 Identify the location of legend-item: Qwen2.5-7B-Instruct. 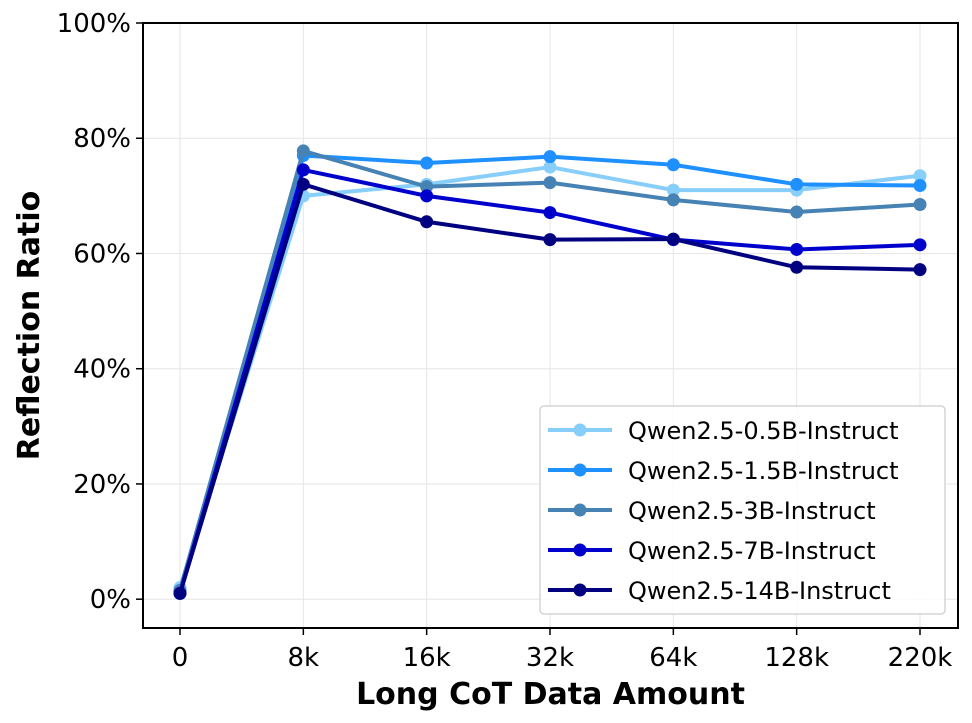
(712, 551).